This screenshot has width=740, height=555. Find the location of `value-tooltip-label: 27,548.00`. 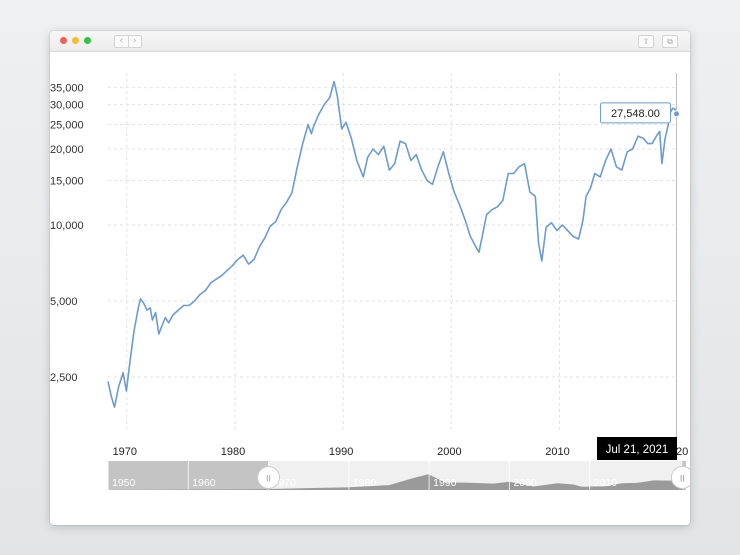

value-tooltip-label: 27,548.00 is located at coordinates (635, 114).